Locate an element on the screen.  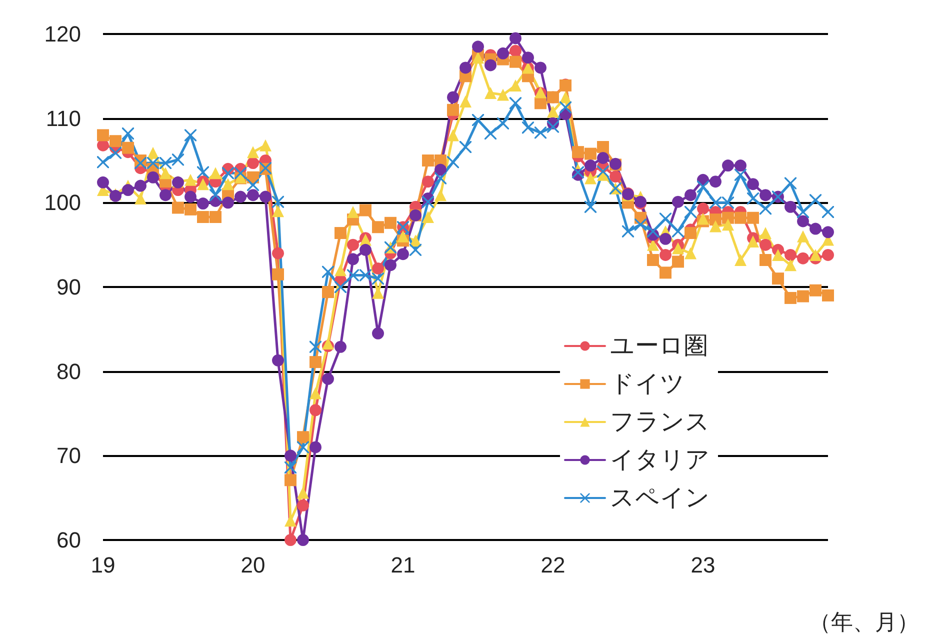
x-tick-label: 19 is located at coordinates (103, 565).